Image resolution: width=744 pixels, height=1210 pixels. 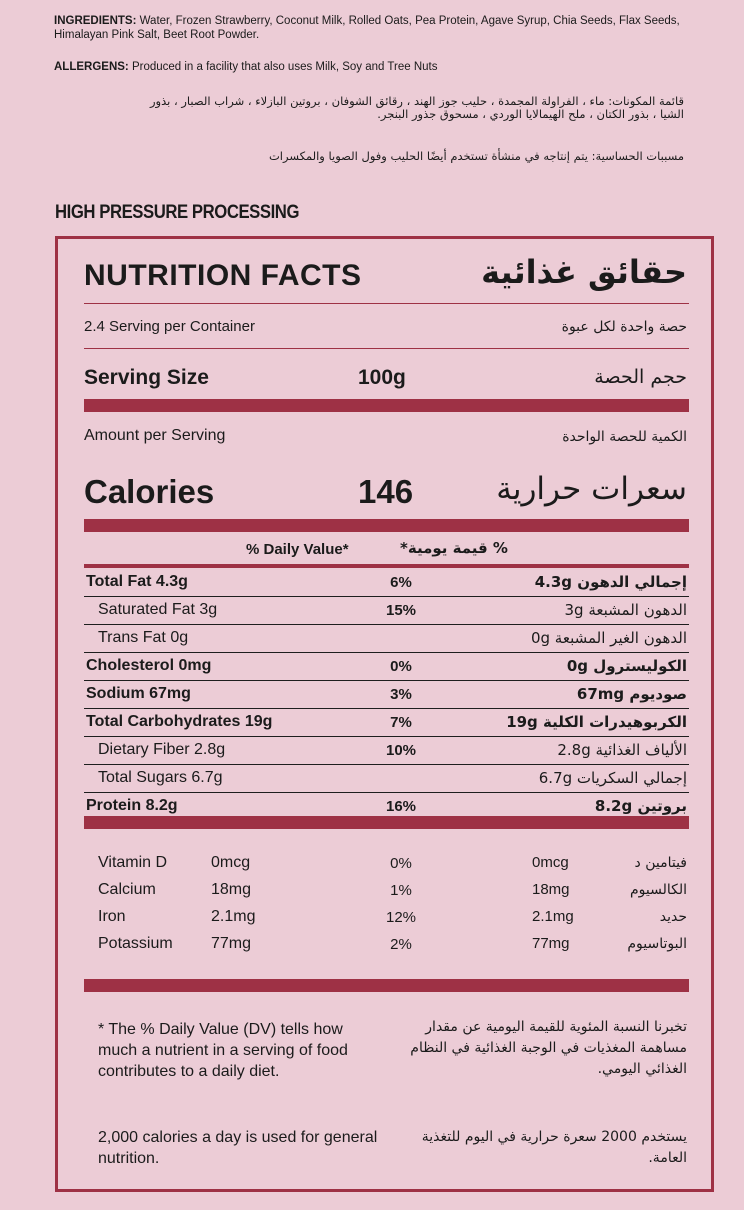 I want to click on nutrient-daily-value: 10%, so click(x=401, y=750).